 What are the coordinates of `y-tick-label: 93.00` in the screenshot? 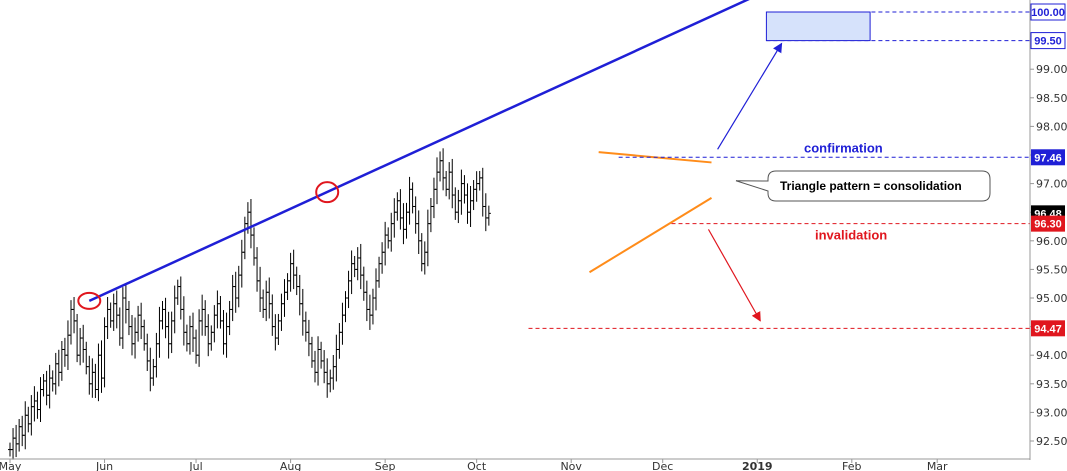 It's located at (1051, 412).